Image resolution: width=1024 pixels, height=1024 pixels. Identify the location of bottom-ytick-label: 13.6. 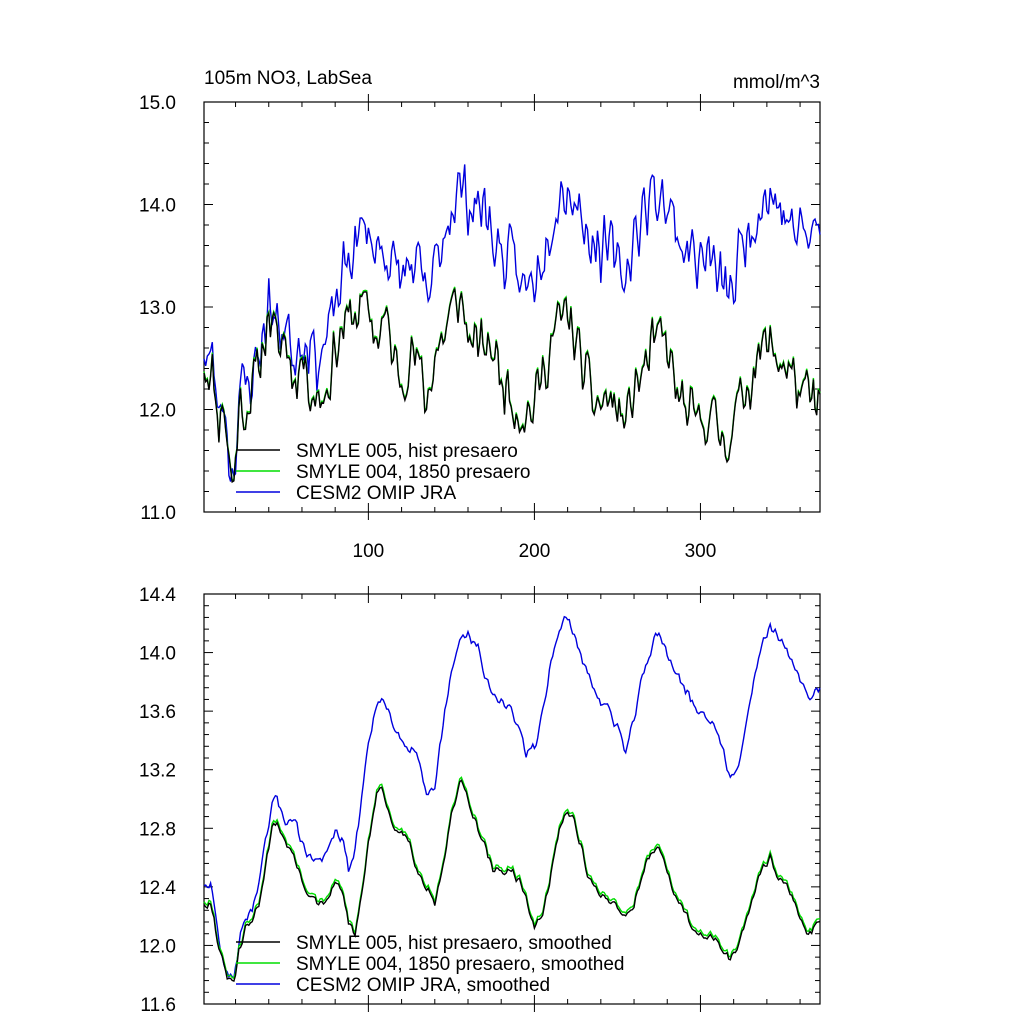
(157, 712).